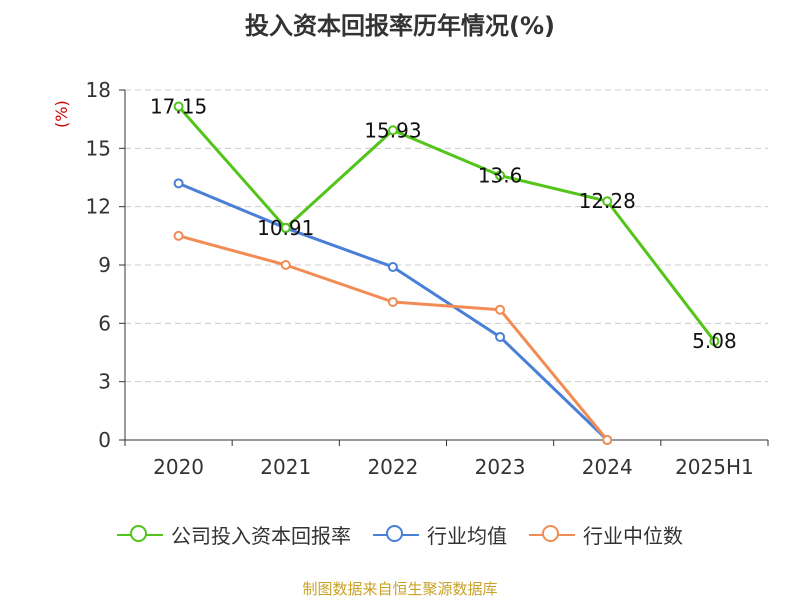  Describe the element at coordinates (285, 467) in the screenshot. I see `x-tick-label: 2021` at that location.